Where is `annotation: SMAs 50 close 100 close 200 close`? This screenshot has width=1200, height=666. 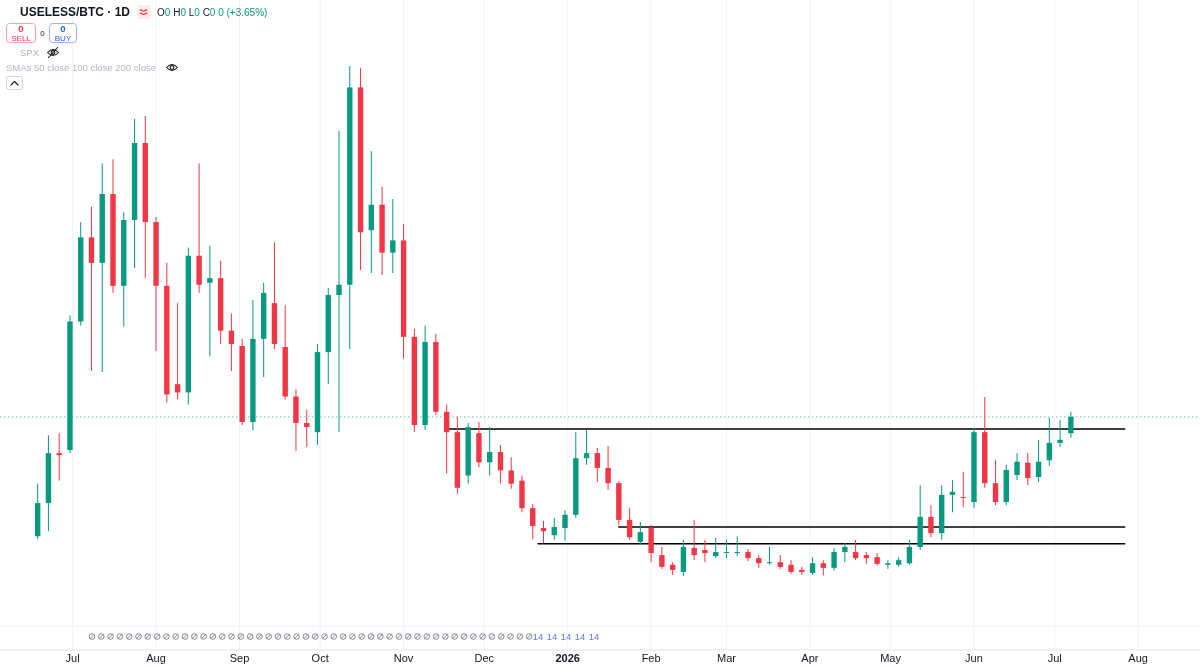
annotation: SMAs 50 close 100 close 200 close is located at coordinates (81, 67).